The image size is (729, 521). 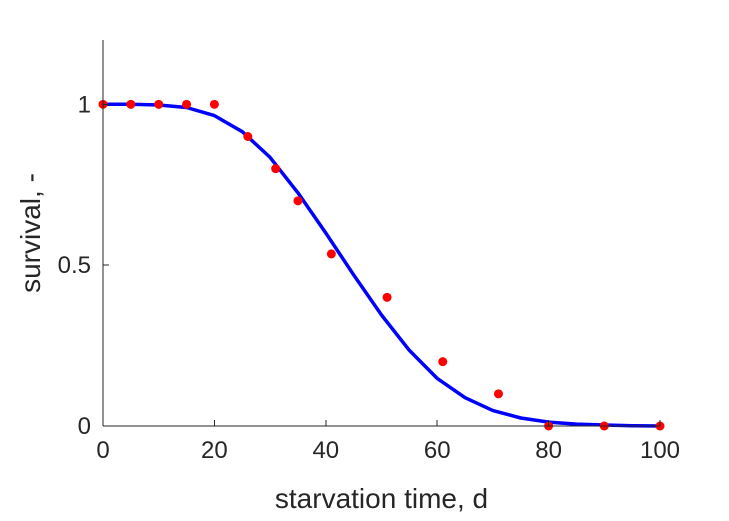 What do you see at coordinates (102, 450) in the screenshot?
I see `x-tick-label: 0` at bounding box center [102, 450].